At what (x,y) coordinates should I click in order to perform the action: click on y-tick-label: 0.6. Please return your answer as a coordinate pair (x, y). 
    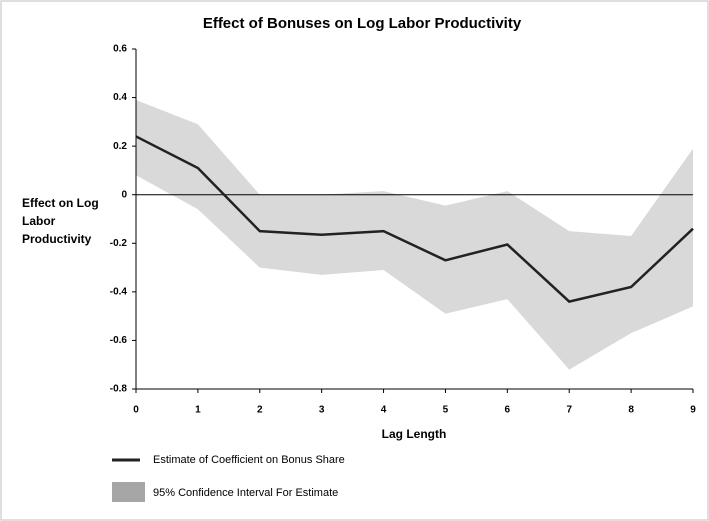
    Looking at the image, I should click on (120, 49).